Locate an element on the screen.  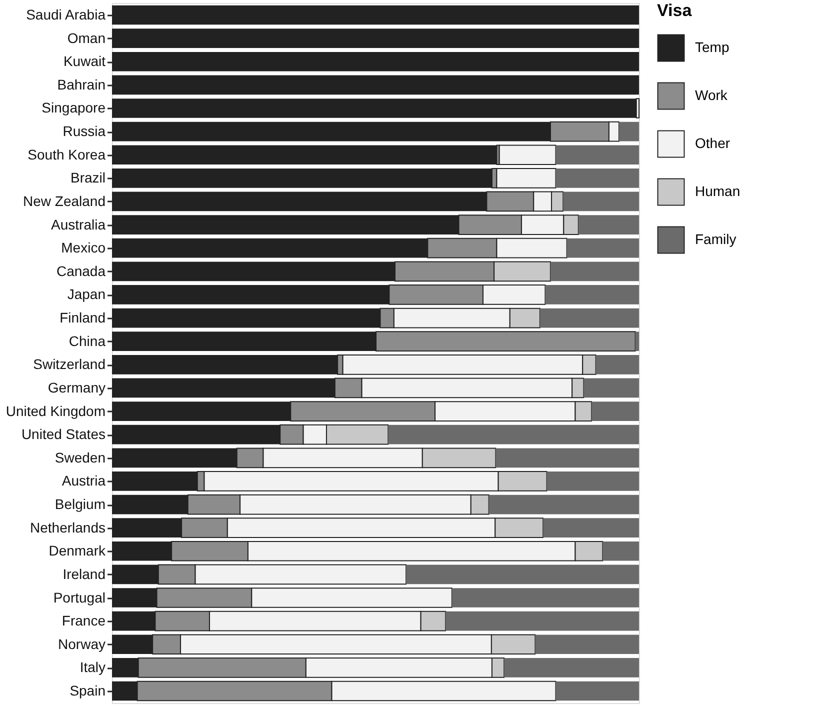
y-tick-label: Ireland is located at coordinates (84, 574).